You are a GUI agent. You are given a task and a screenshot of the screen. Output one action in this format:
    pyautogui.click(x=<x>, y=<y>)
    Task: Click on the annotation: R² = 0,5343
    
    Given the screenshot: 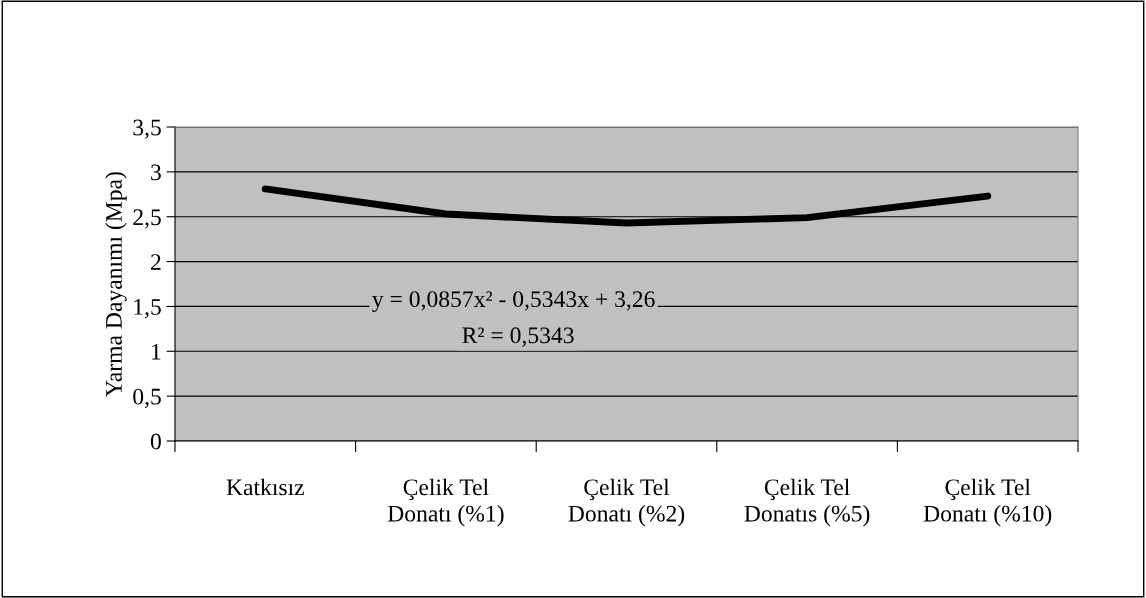 What is the action you would take?
    pyautogui.click(x=518, y=337)
    